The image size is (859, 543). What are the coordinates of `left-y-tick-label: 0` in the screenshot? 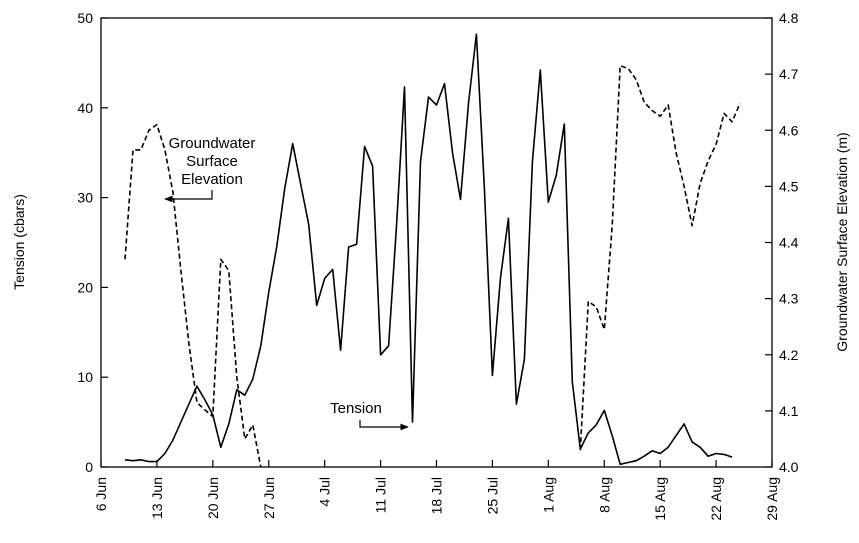 It's located at (89, 467).